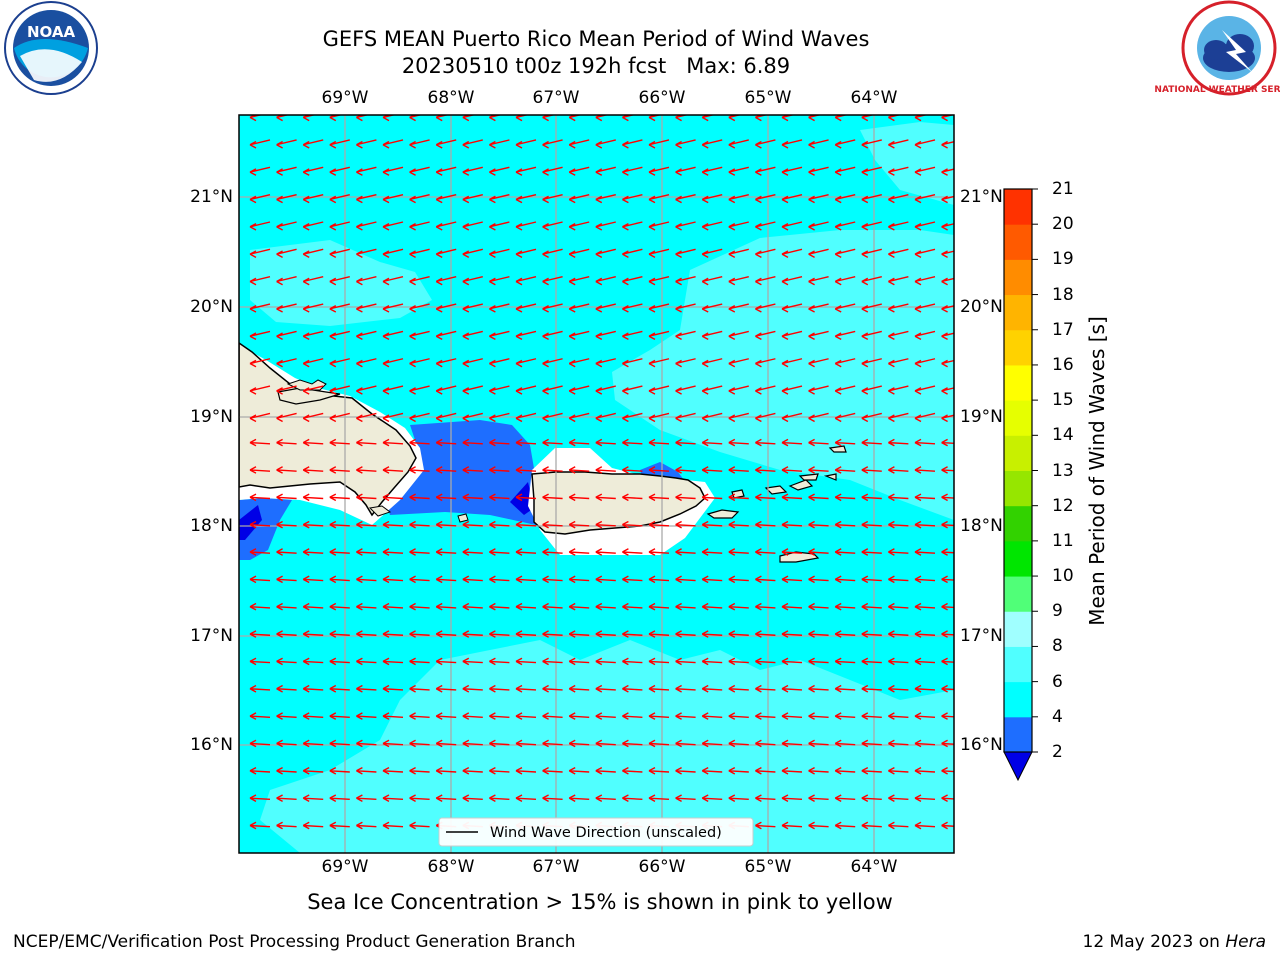 This screenshot has height=960, width=1280. What do you see at coordinates (981, 307) in the screenshot?
I see `lat-label-right-20n: 20°N` at bounding box center [981, 307].